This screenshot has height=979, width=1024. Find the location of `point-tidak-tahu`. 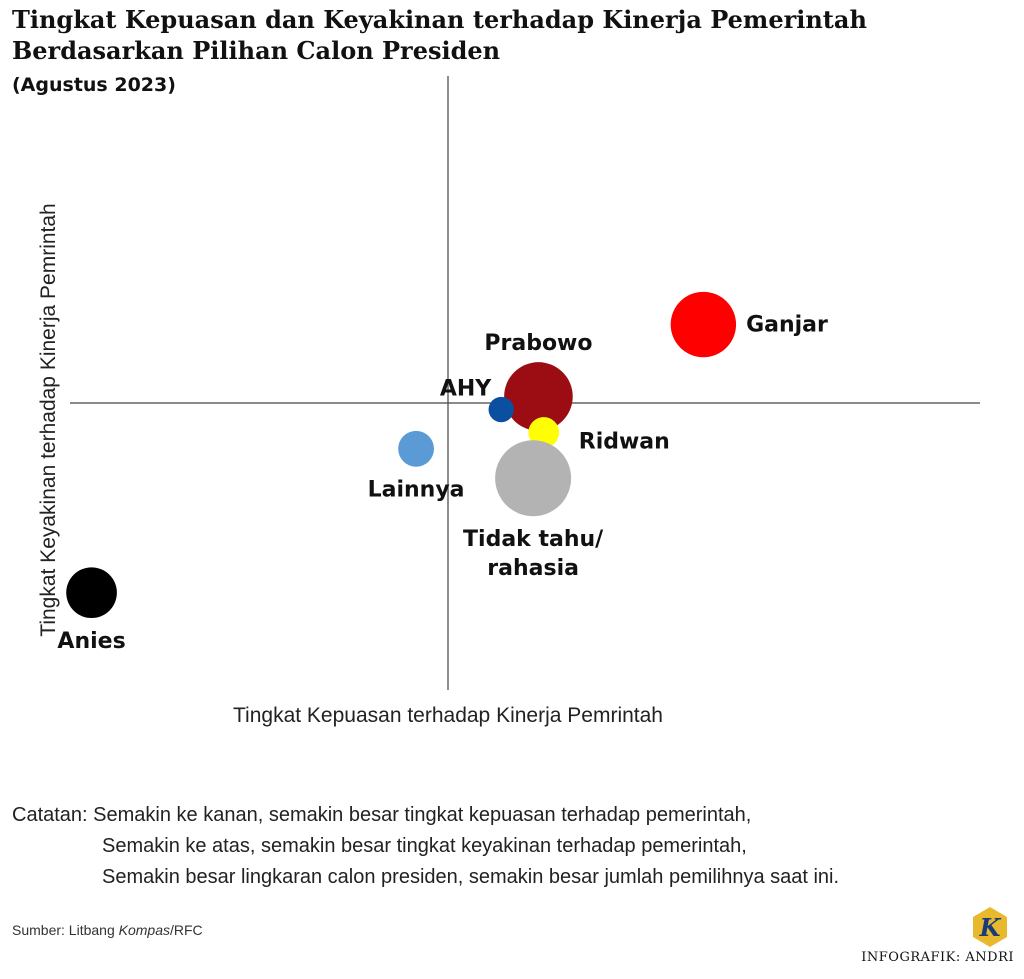

point-tidak-tahu is located at coordinates (533, 478).